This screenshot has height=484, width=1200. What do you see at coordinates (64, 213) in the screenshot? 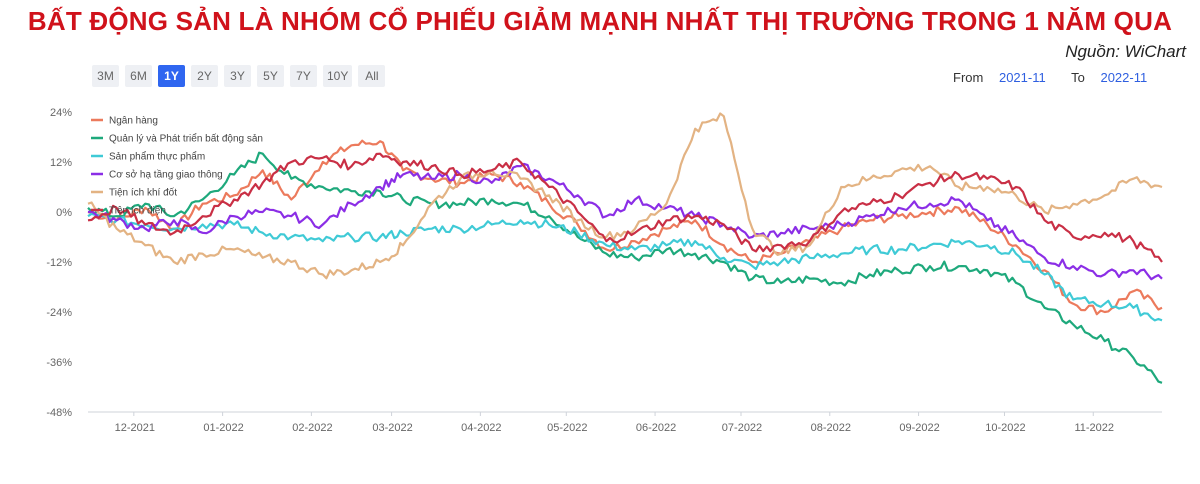
I see `y-tick-label: 0%` at bounding box center [64, 213].